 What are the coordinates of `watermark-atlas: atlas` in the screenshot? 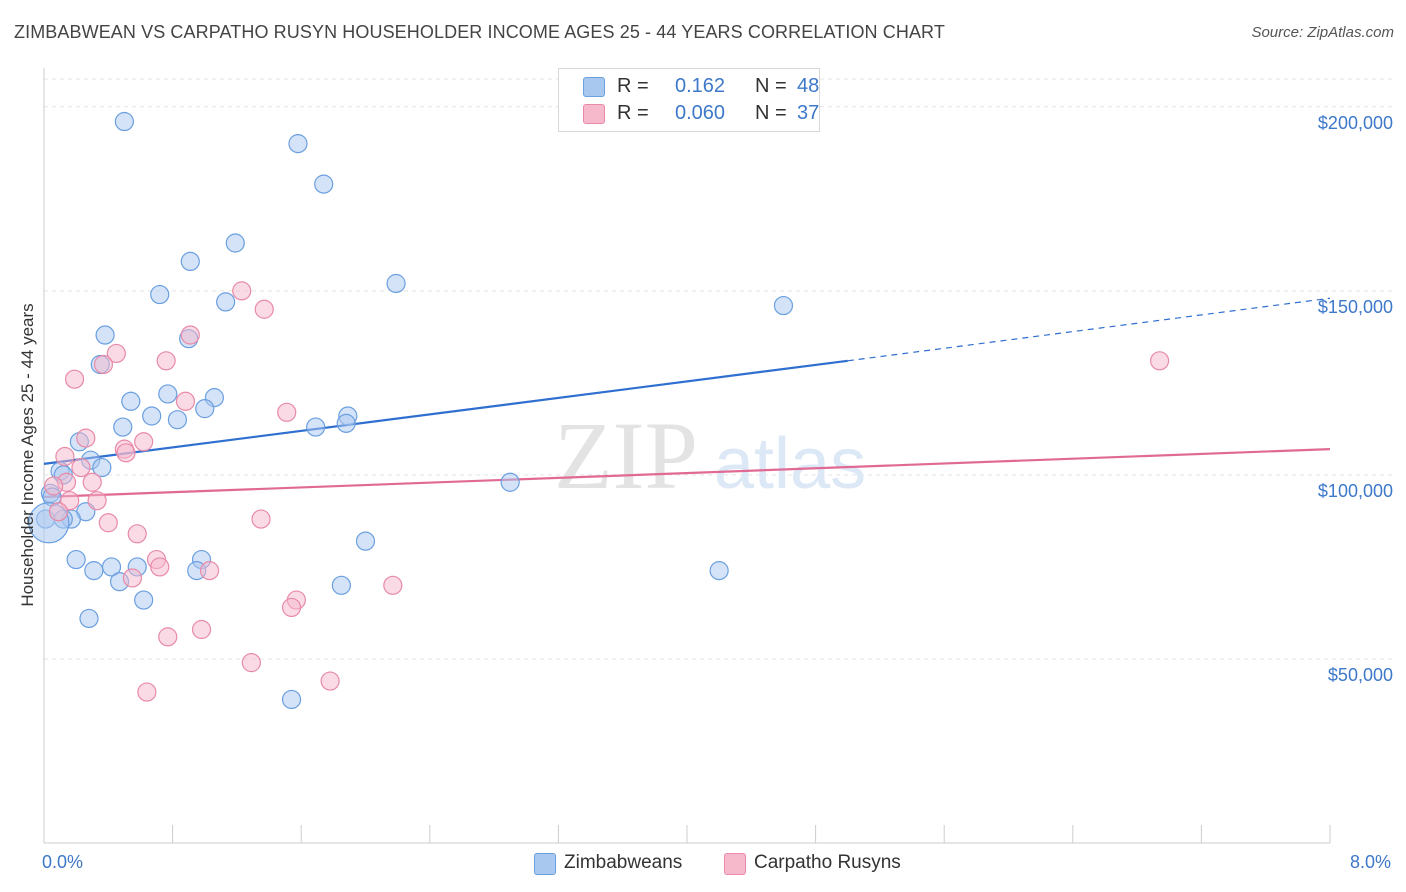 It's located at (790, 464).